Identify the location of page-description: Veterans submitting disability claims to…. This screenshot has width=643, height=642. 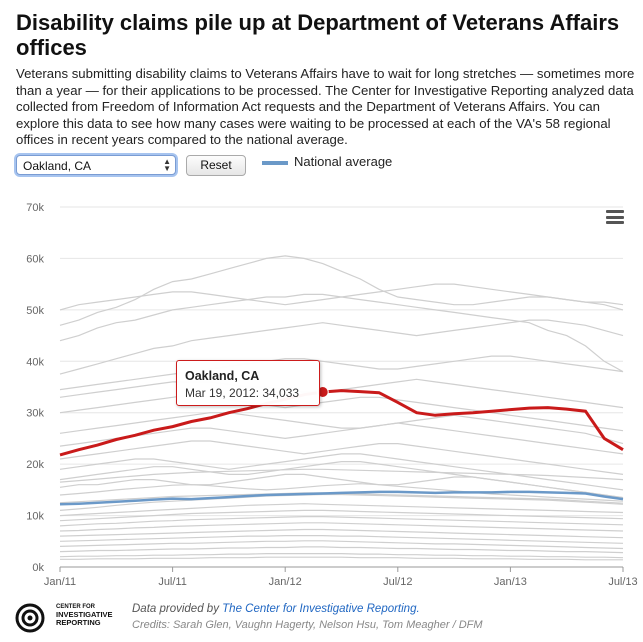
(325, 106).